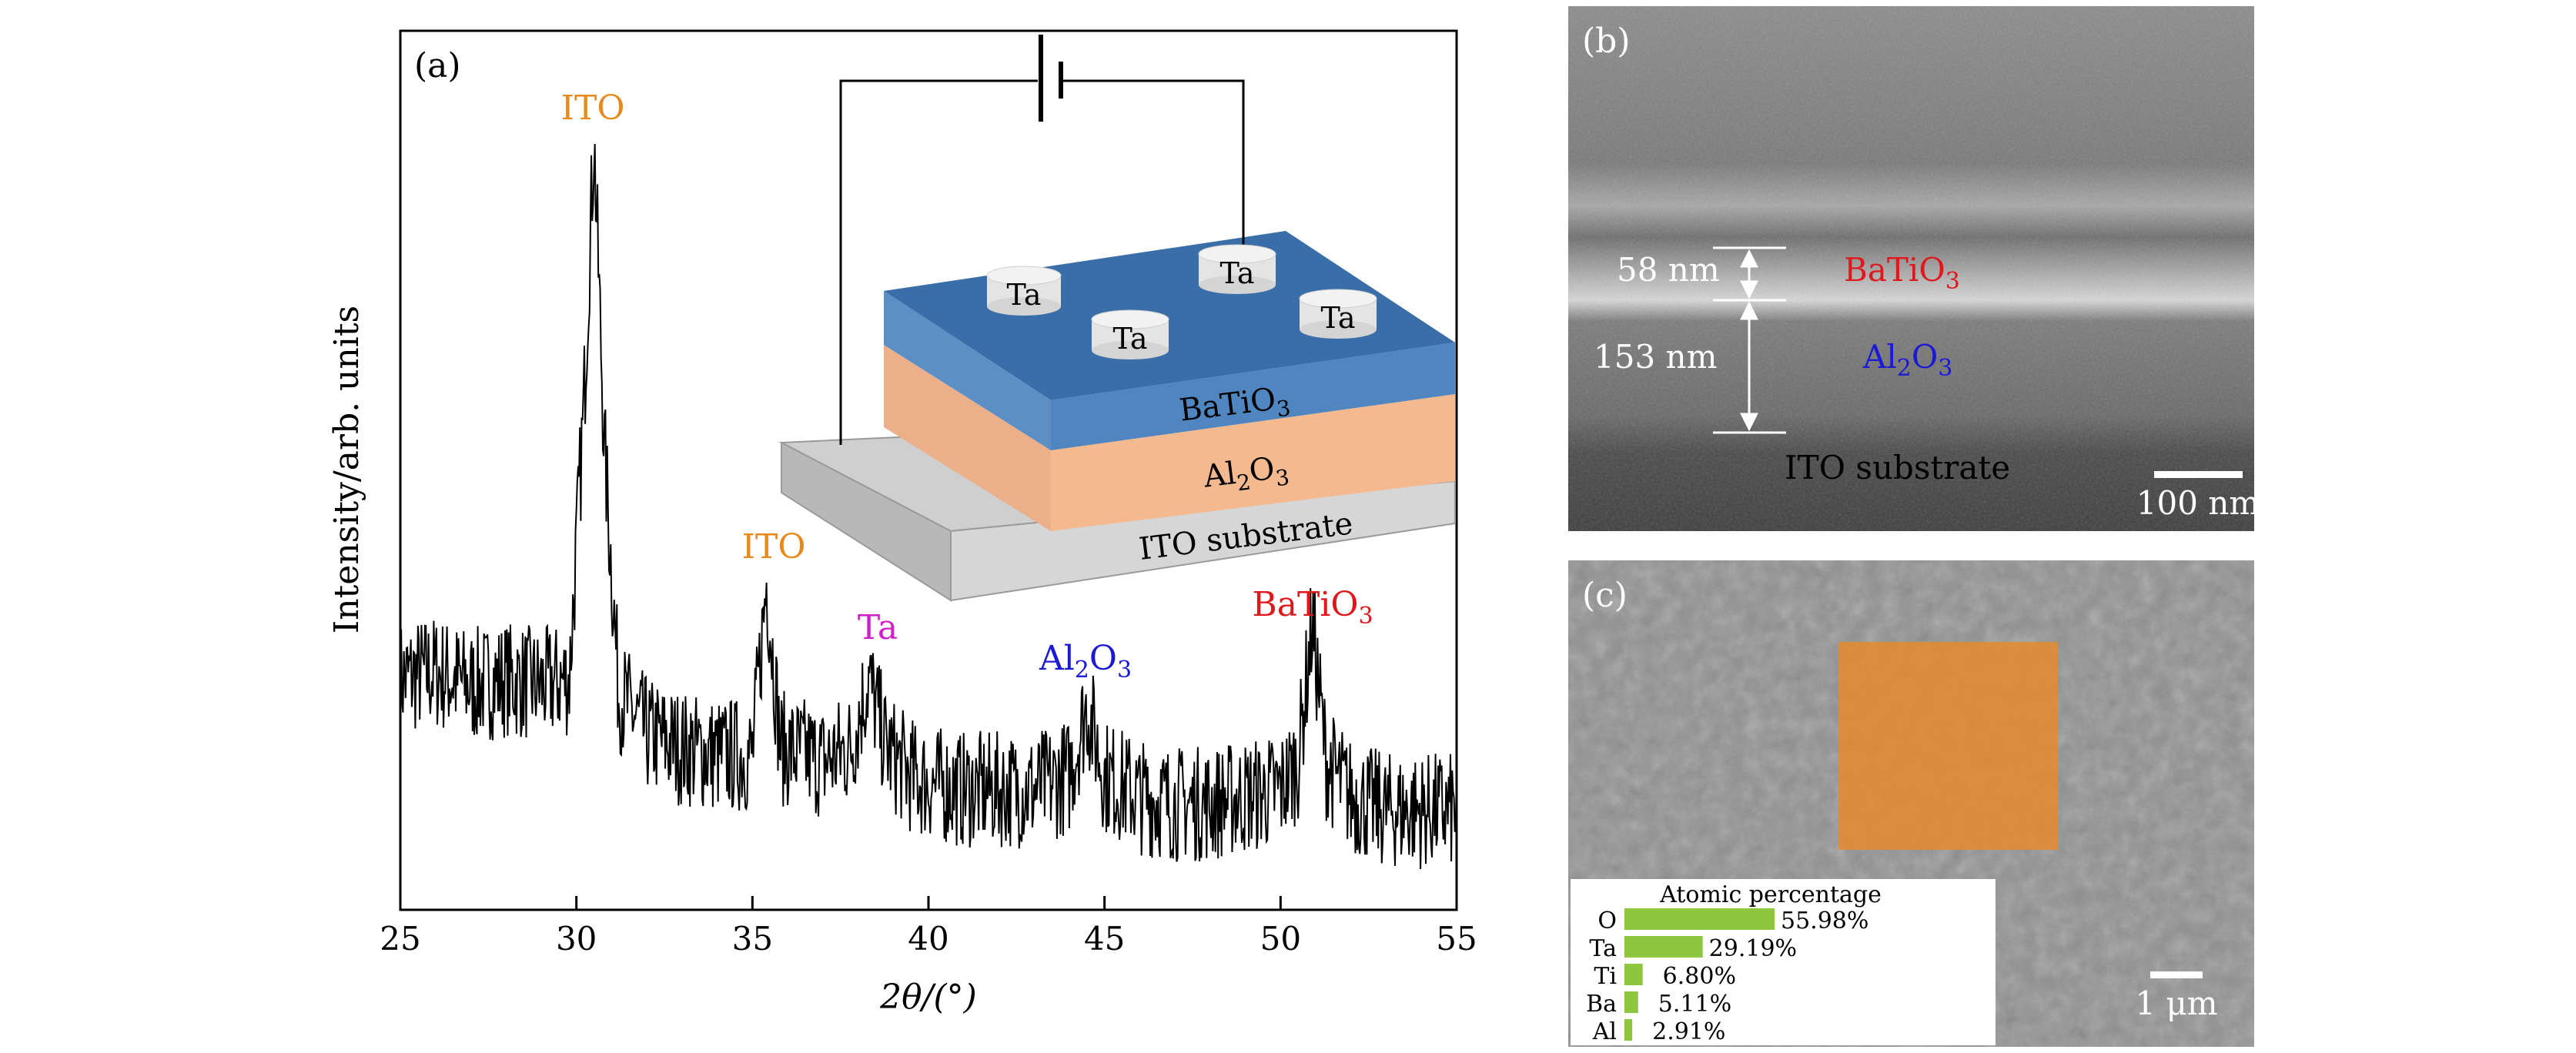 This screenshot has width=2576, height=1053. I want to click on element-name: Ba, so click(1602, 1005).